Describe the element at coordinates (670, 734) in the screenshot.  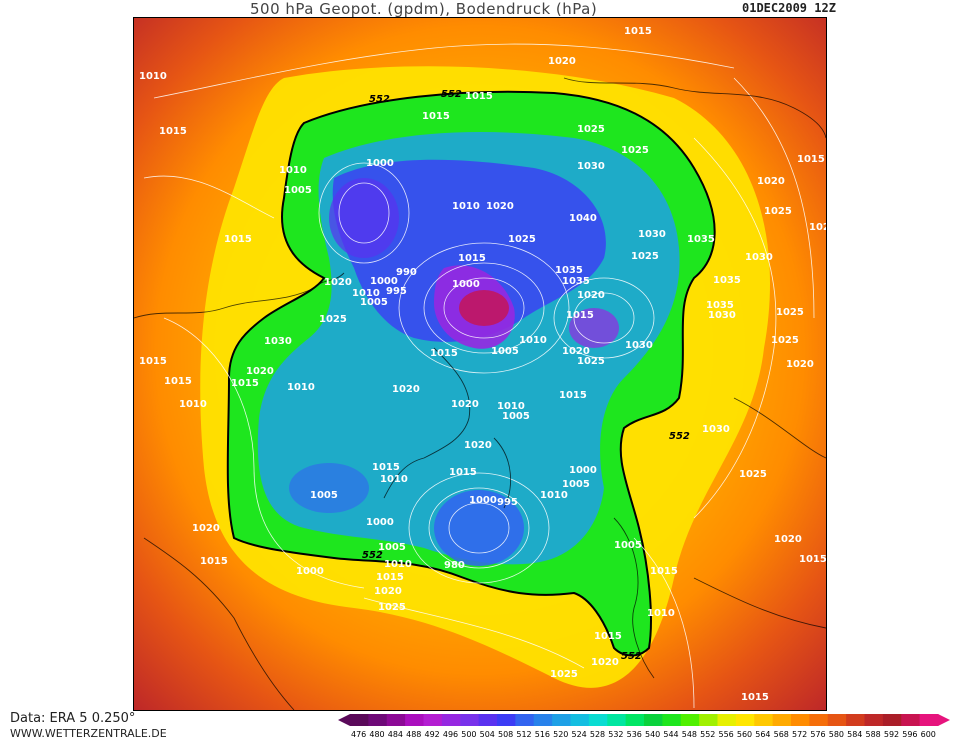
I see `scale-label: 544` at that location.